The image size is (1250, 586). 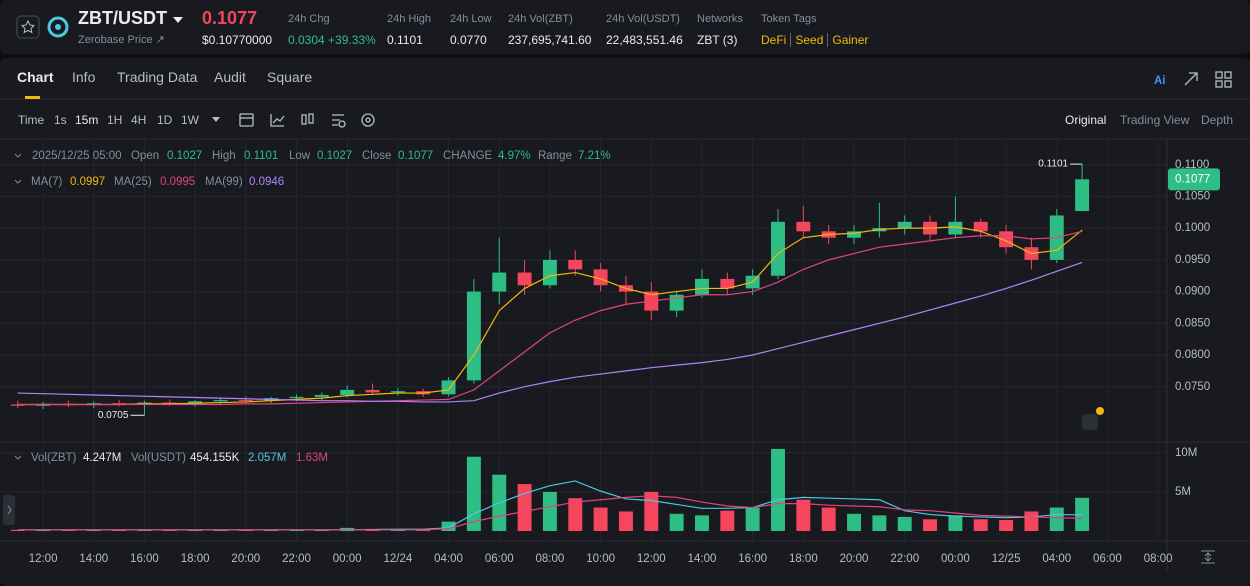 What do you see at coordinates (35, 77) in the screenshot?
I see `tab: Chart` at bounding box center [35, 77].